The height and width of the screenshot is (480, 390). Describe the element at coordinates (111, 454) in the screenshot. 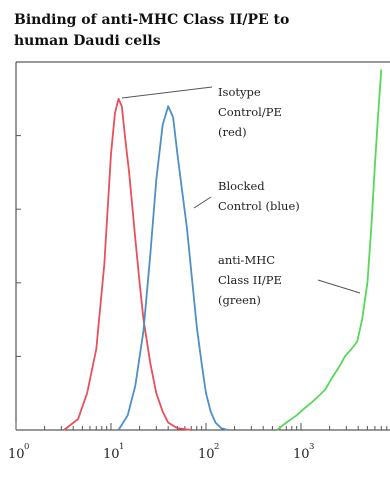

I see `x-tick-label-base-1: 10` at that location.